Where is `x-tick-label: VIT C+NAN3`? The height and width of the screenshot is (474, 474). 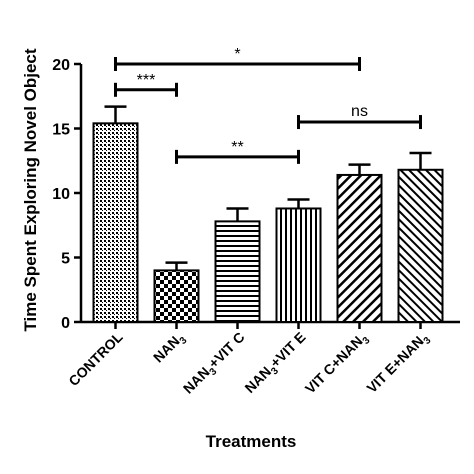 x-tick-label: VIT C+NAN3 is located at coordinates (337, 363).